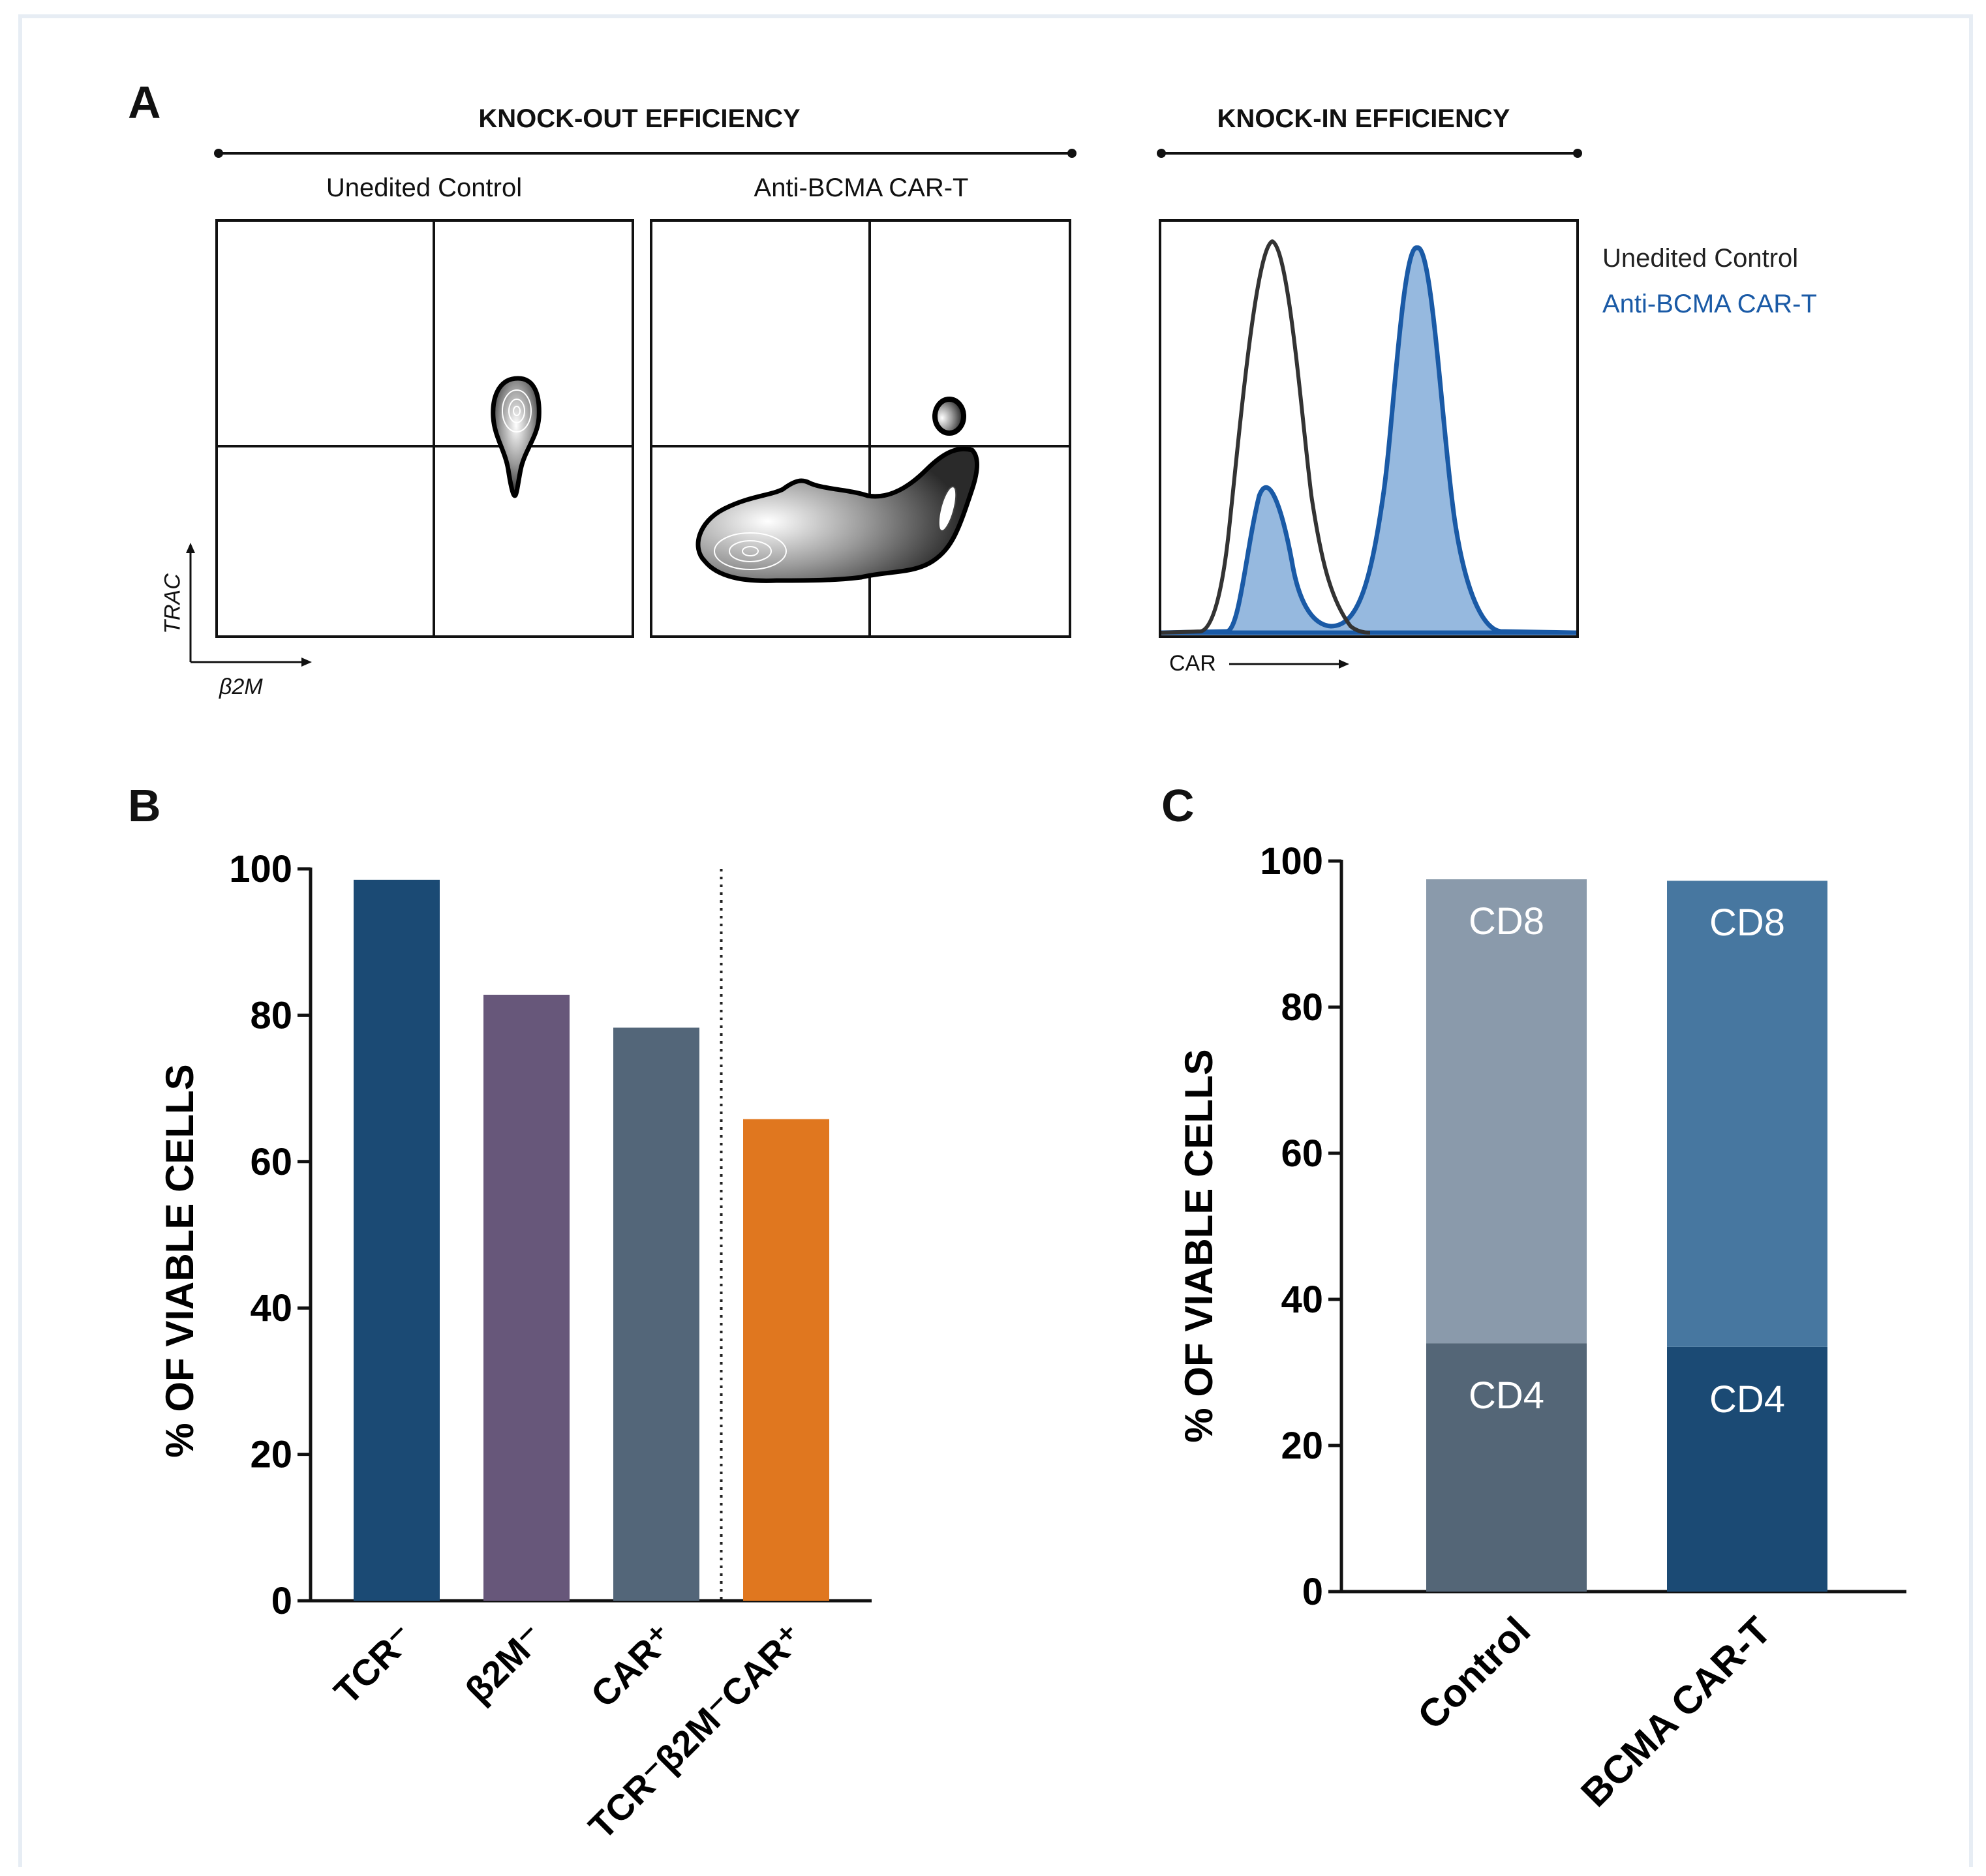 This screenshot has height=1876, width=1986. I want to click on c-y-axis-label: % OF VIABLE CELLS, so click(1199, 1245).